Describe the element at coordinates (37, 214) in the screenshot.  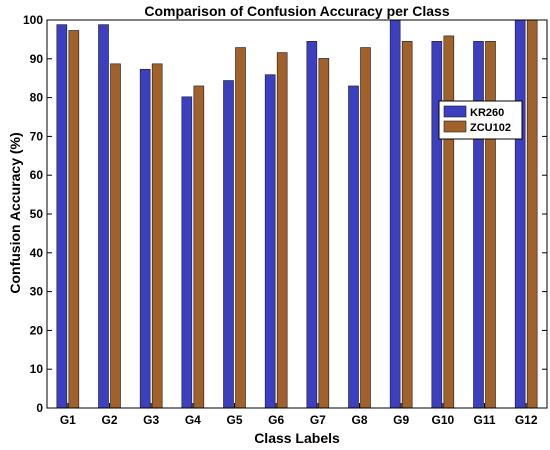
I see `y-tick-label: 50` at that location.